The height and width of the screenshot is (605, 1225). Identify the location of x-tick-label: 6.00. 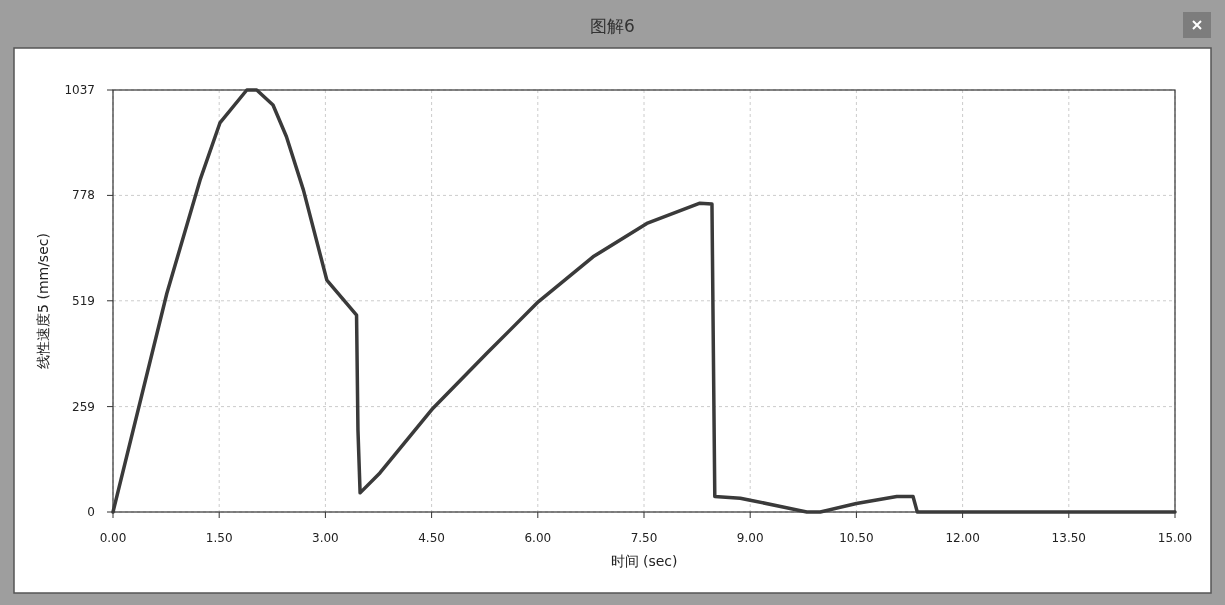
(538, 538).